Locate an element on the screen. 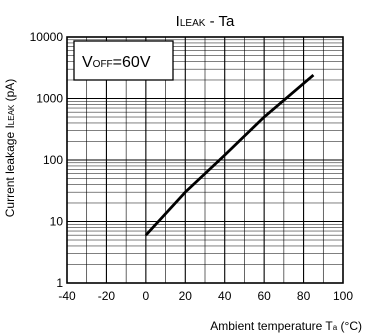  annotation-rest: =60V is located at coordinates (132, 62).